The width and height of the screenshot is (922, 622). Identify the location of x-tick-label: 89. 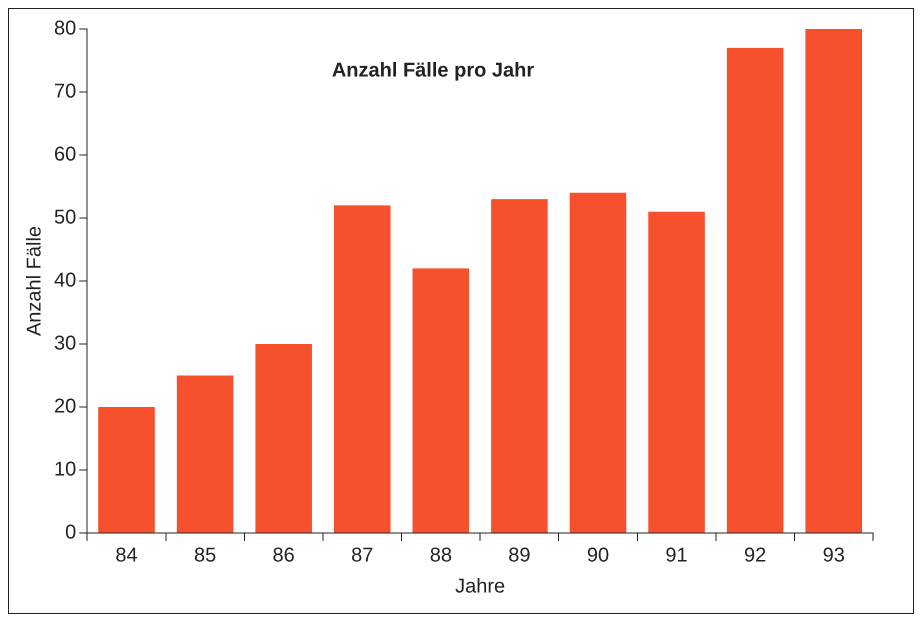
(519, 555).